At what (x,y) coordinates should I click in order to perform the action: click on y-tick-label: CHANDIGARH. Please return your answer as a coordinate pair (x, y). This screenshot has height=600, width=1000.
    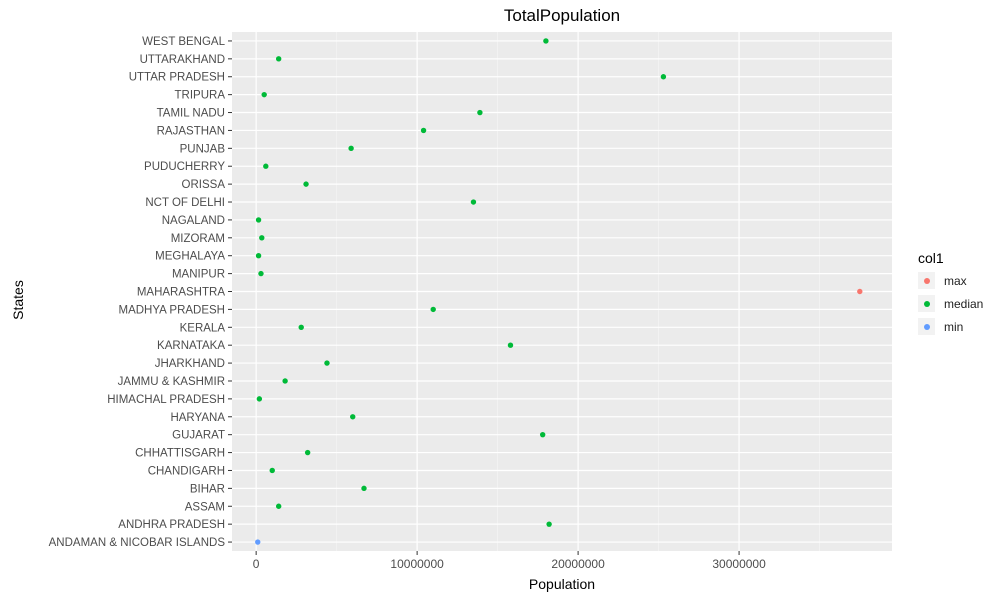
    Looking at the image, I should click on (186, 471).